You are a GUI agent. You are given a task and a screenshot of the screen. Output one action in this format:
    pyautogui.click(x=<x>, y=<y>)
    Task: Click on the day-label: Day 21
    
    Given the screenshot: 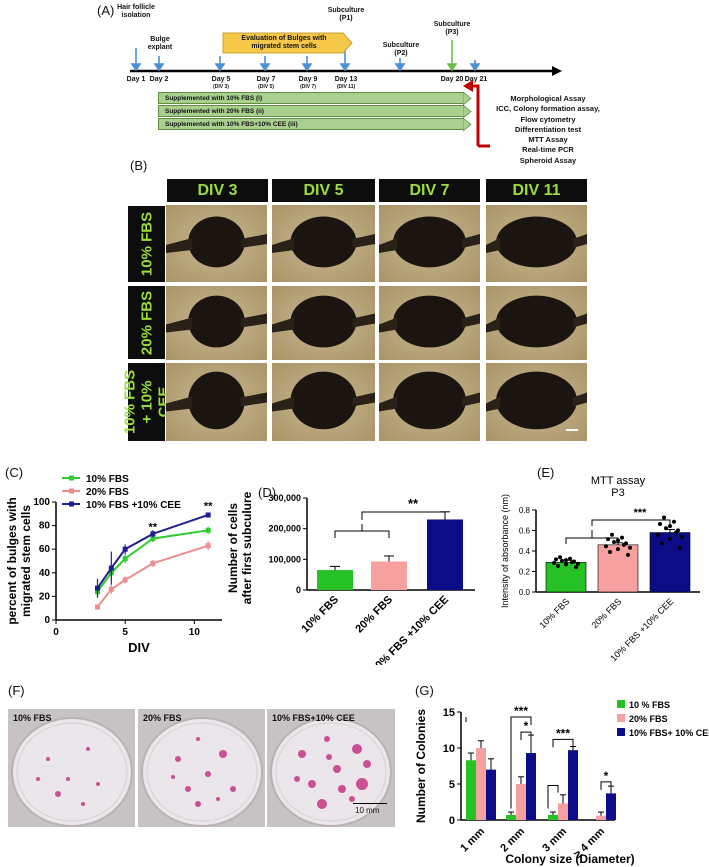 What is the action you would take?
    pyautogui.click(x=476, y=79)
    